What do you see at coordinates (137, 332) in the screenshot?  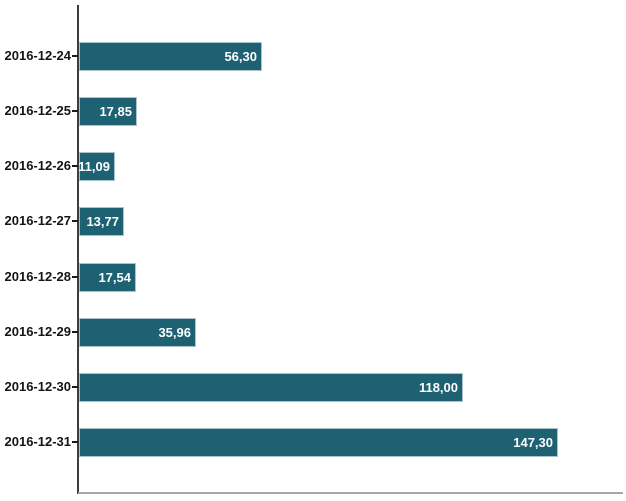 I see `bar: 35,96` at bounding box center [137, 332].